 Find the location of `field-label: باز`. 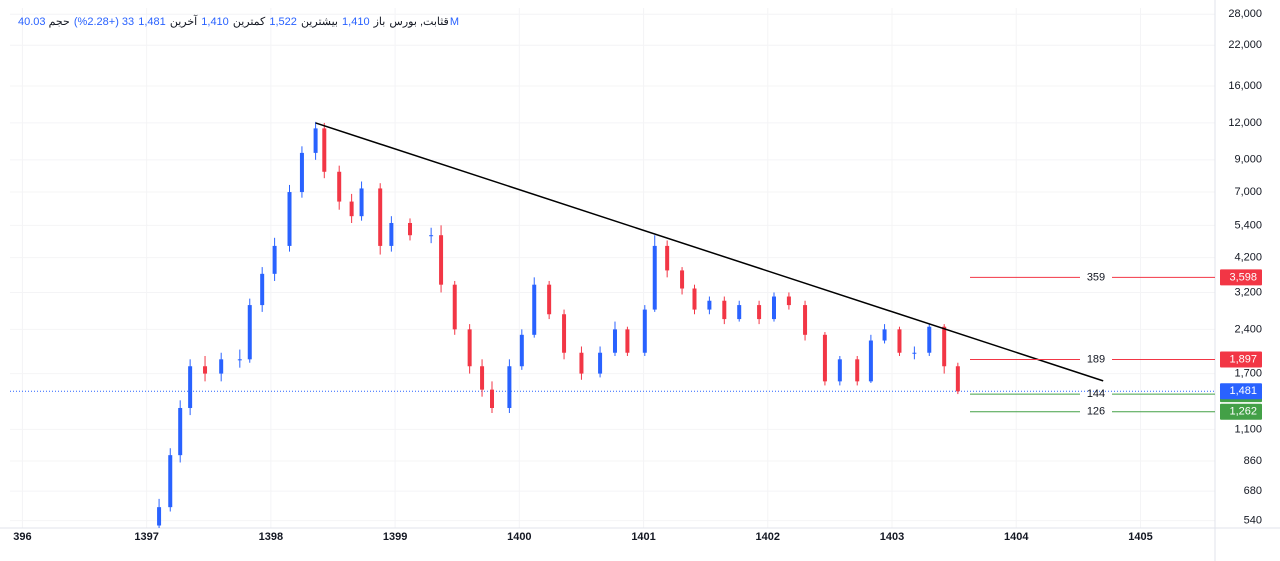

field-label: باز is located at coordinates (379, 22).